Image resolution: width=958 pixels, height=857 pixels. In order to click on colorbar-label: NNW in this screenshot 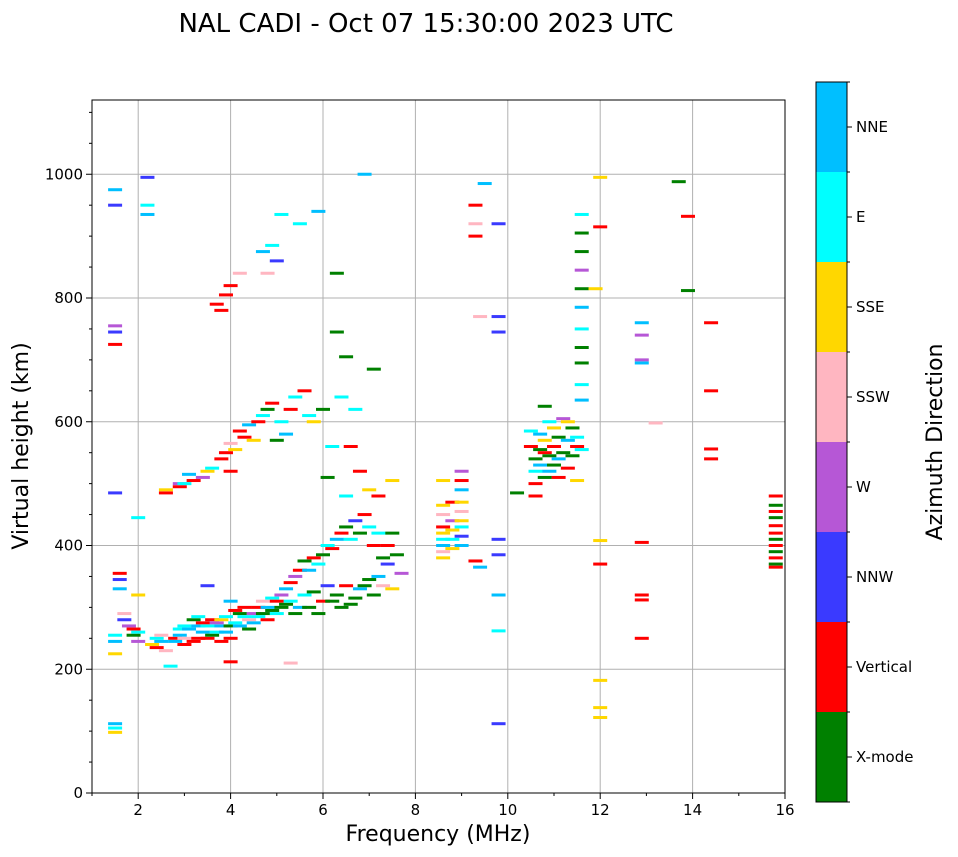, I will do `click(874, 577)`.